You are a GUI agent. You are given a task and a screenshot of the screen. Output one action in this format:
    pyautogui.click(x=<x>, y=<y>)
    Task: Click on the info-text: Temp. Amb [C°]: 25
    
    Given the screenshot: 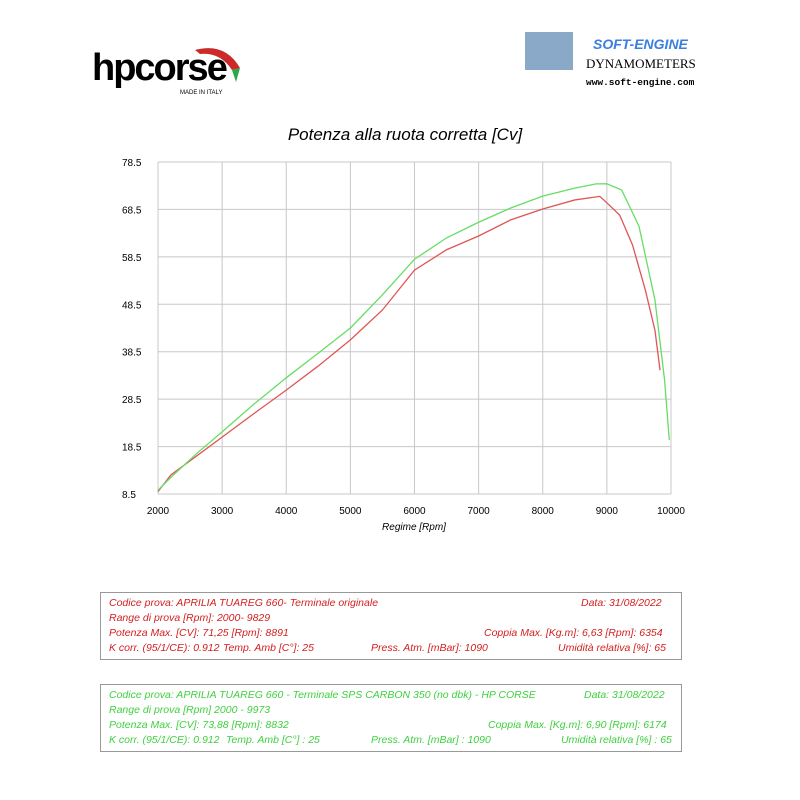 What is the action you would take?
    pyautogui.click(x=268, y=648)
    